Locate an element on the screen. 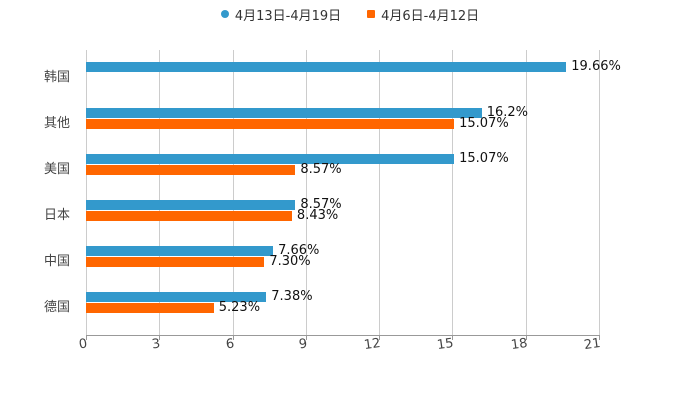 This screenshot has width=700, height=400. x-tick-label: 21 is located at coordinates (592, 344).